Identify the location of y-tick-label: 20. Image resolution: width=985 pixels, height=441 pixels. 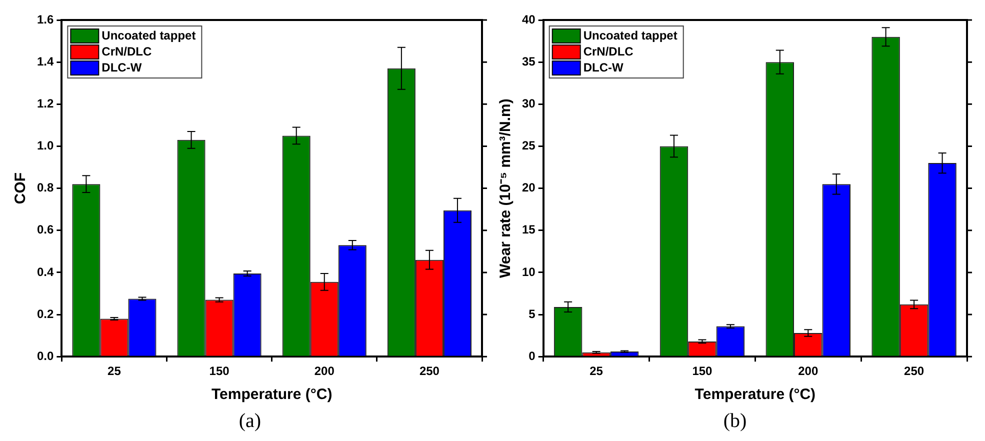
(529, 187).